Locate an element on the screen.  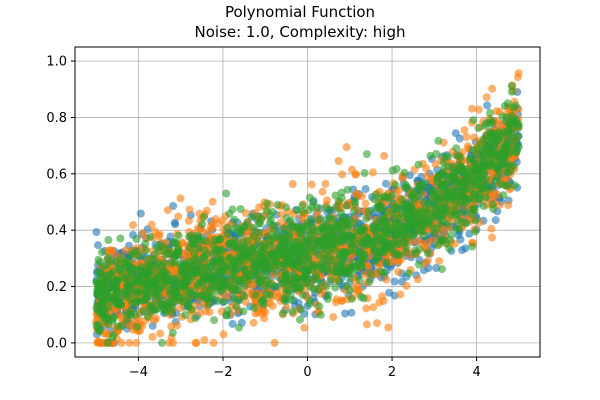
y-axis: 0.00.20.40.60.81.0 is located at coordinates (60, 203).